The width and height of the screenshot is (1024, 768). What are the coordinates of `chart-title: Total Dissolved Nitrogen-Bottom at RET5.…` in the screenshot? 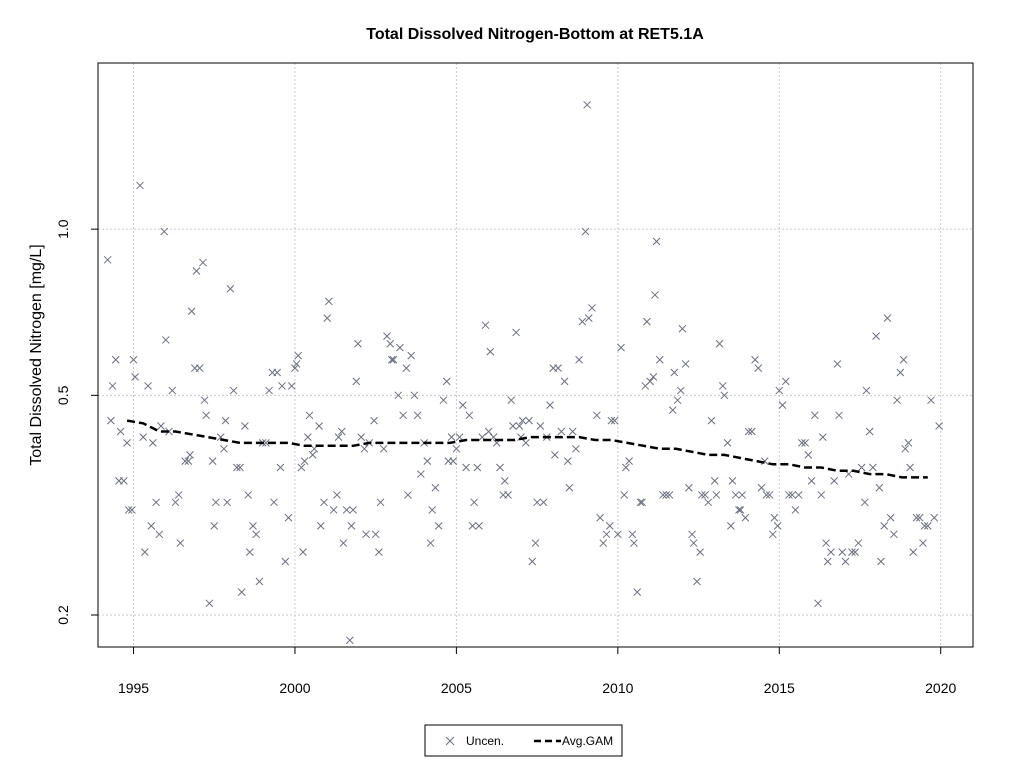 It's located at (535, 34).